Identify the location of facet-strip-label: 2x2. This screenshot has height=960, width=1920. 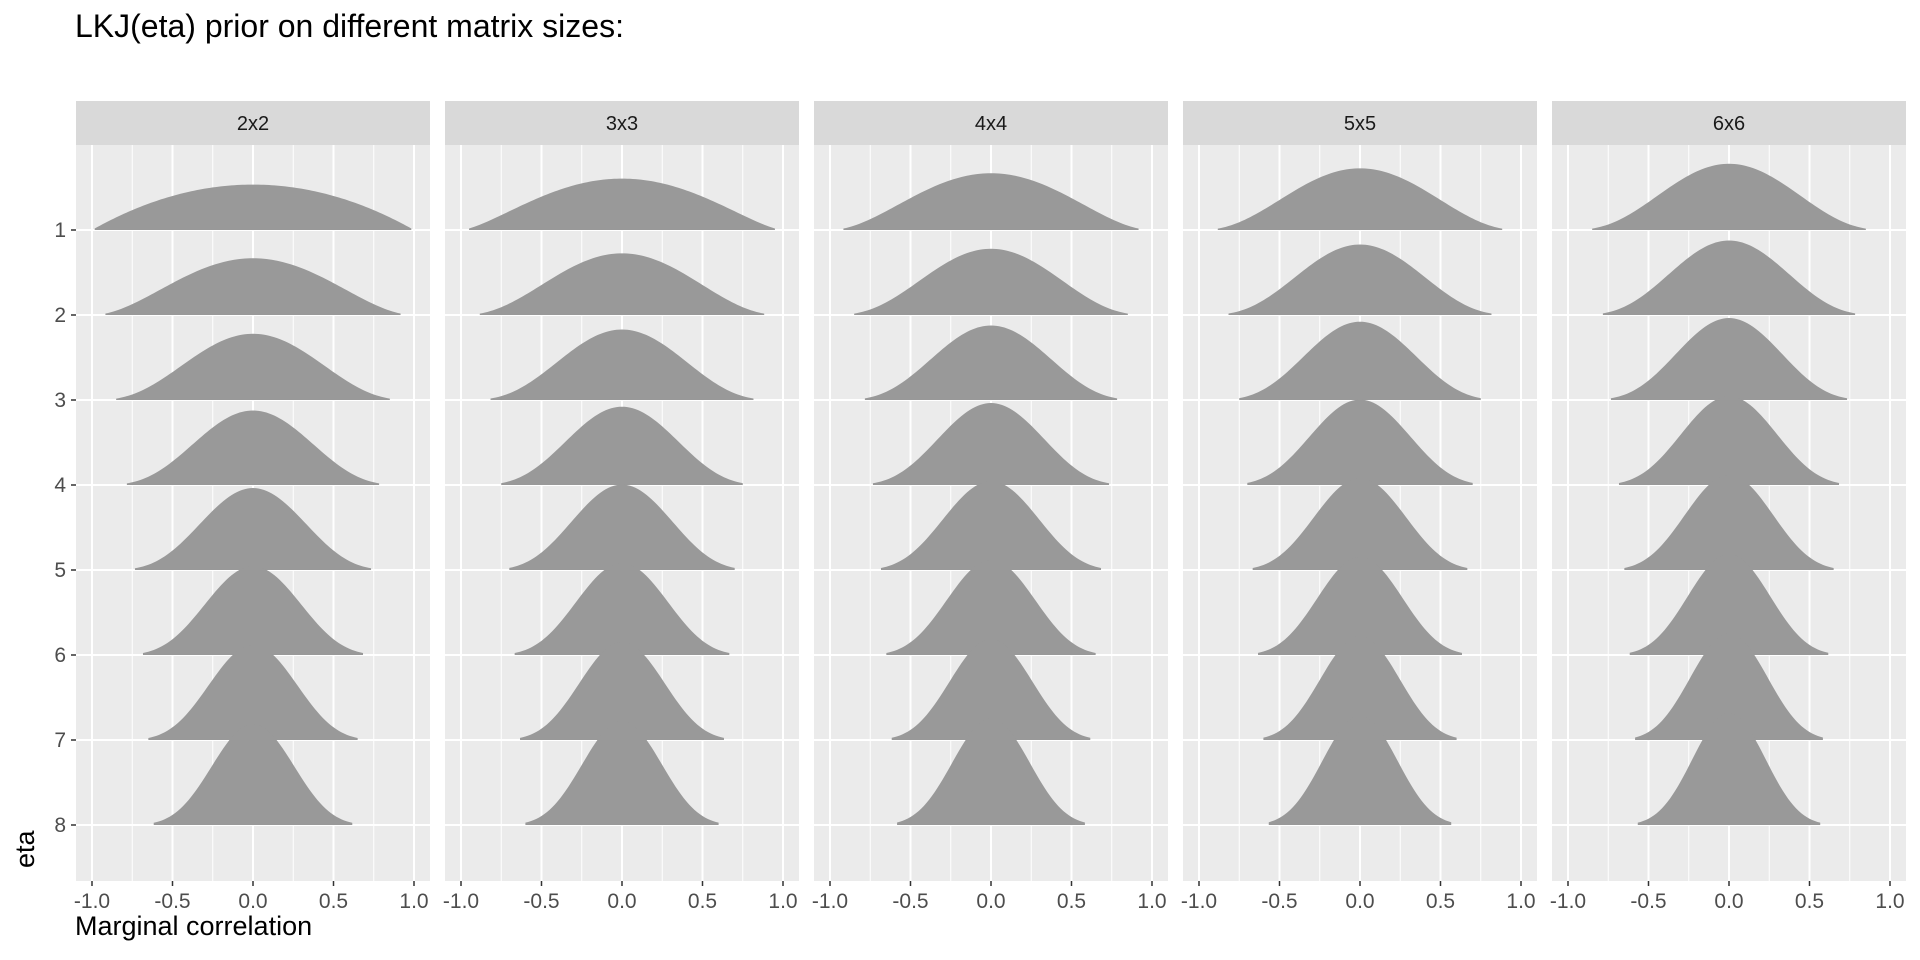
(253, 124).